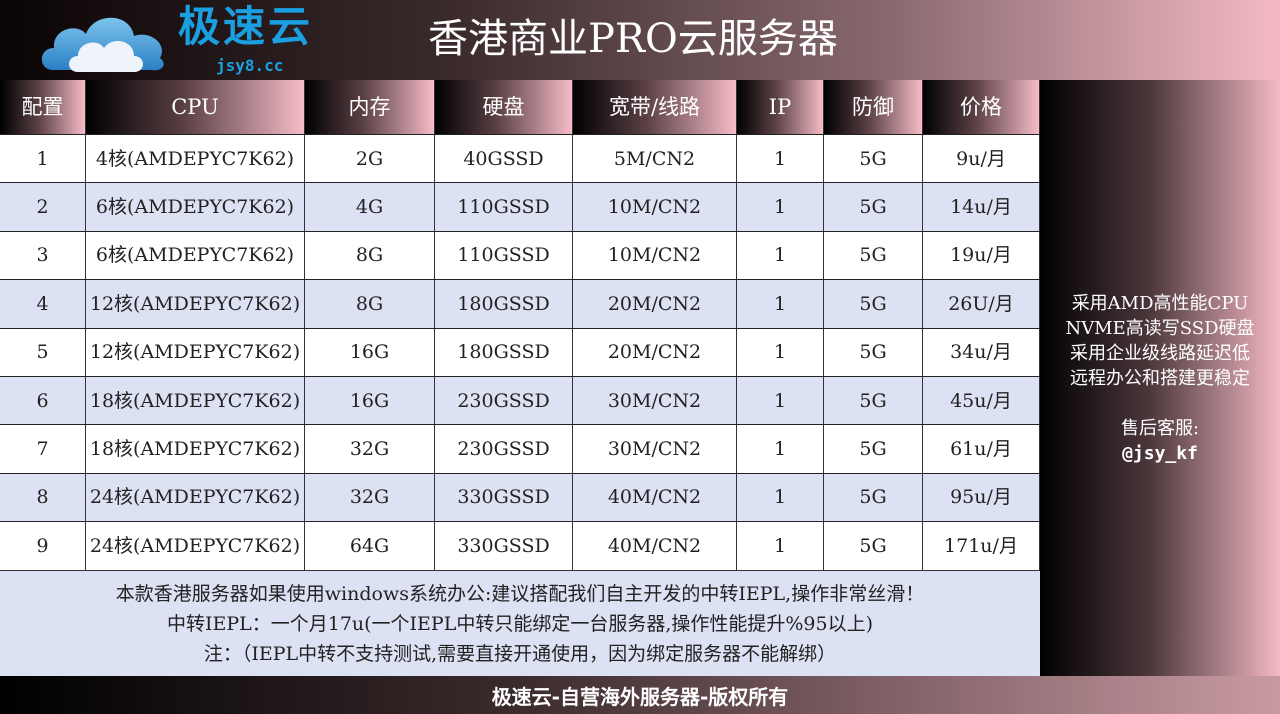 The height and width of the screenshot is (714, 1280). Describe the element at coordinates (1160, 303) in the screenshot. I see `feature-item: 采用AMD高性能CPU` at that location.